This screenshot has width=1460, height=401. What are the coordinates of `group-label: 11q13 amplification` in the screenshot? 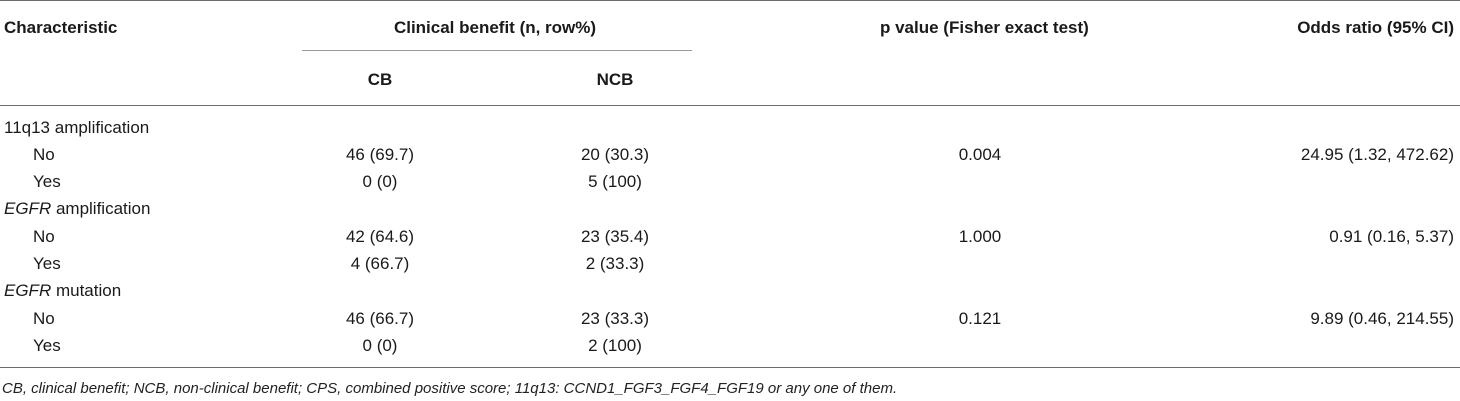 It's located at (77, 127).